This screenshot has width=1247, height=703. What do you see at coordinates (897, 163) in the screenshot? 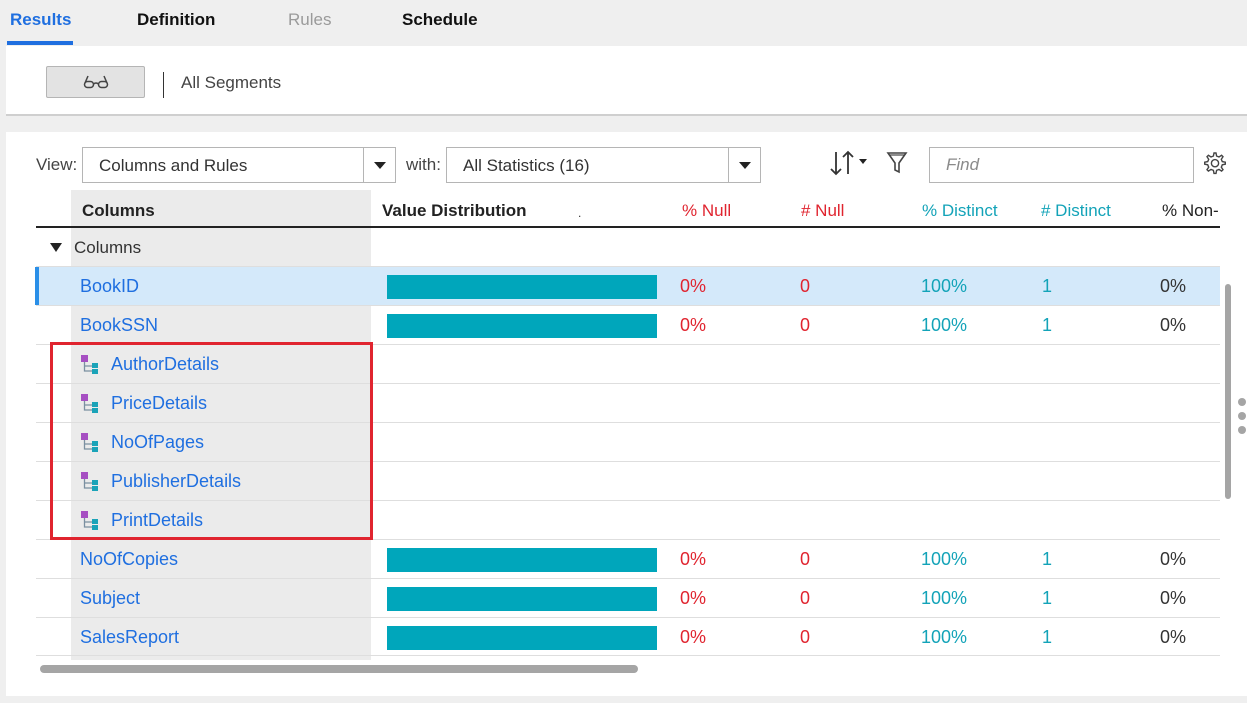
I see `filter-icon` at bounding box center [897, 163].